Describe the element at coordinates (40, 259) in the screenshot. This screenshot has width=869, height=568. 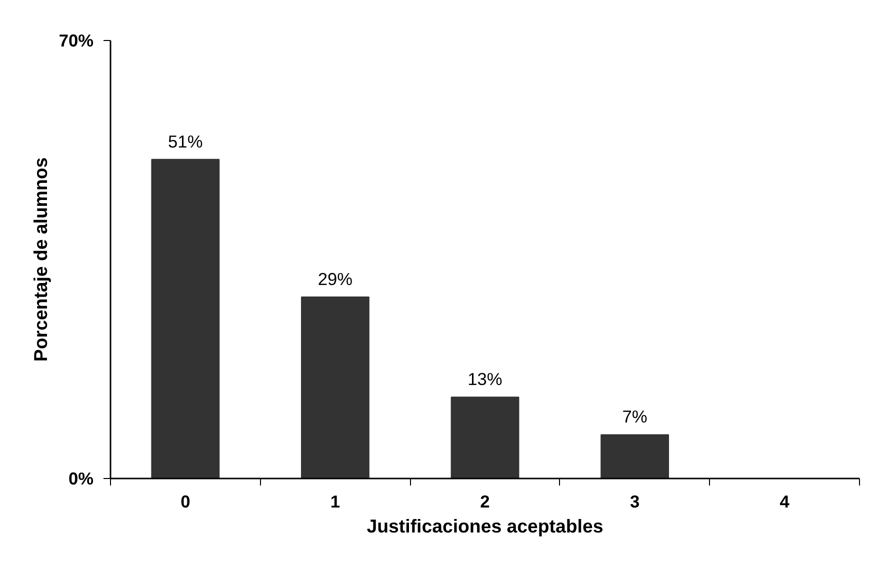
I see `y-axis-title: Porcentaje de alumnos` at that location.